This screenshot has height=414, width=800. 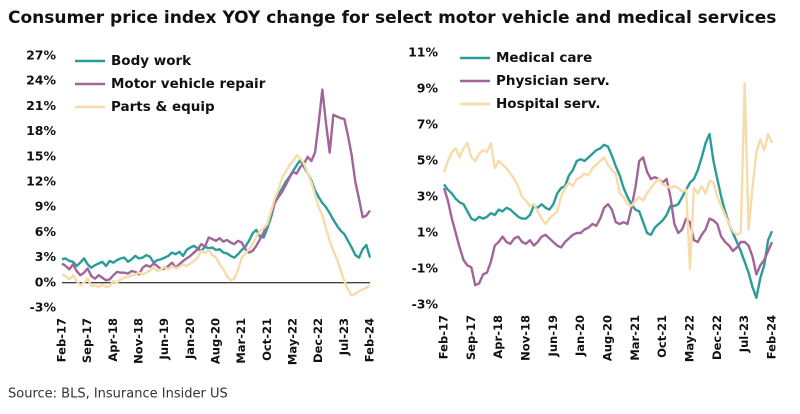 What do you see at coordinates (423, 52) in the screenshot?
I see `y-tick-label: 11%` at bounding box center [423, 52].